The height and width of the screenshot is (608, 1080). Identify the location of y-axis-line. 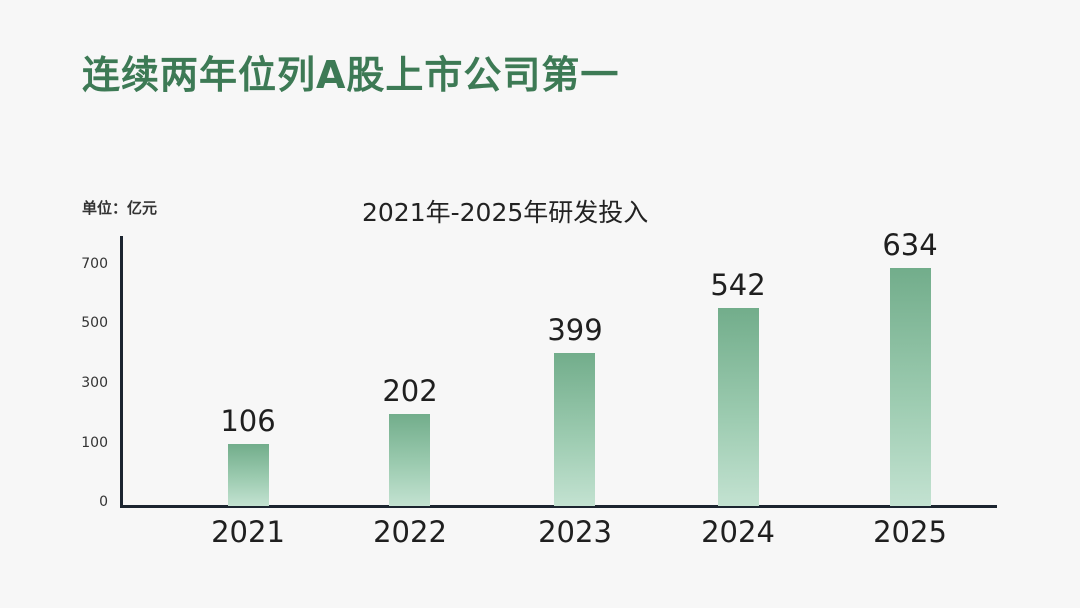
(121, 372).